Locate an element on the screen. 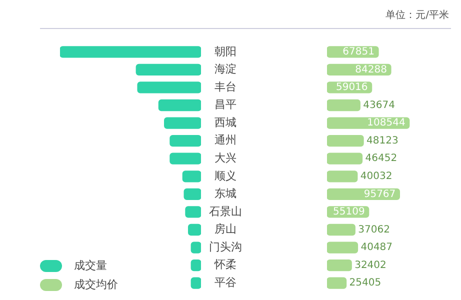 The image size is (461, 300). y-tick-label: 顺义 is located at coordinates (225, 175).